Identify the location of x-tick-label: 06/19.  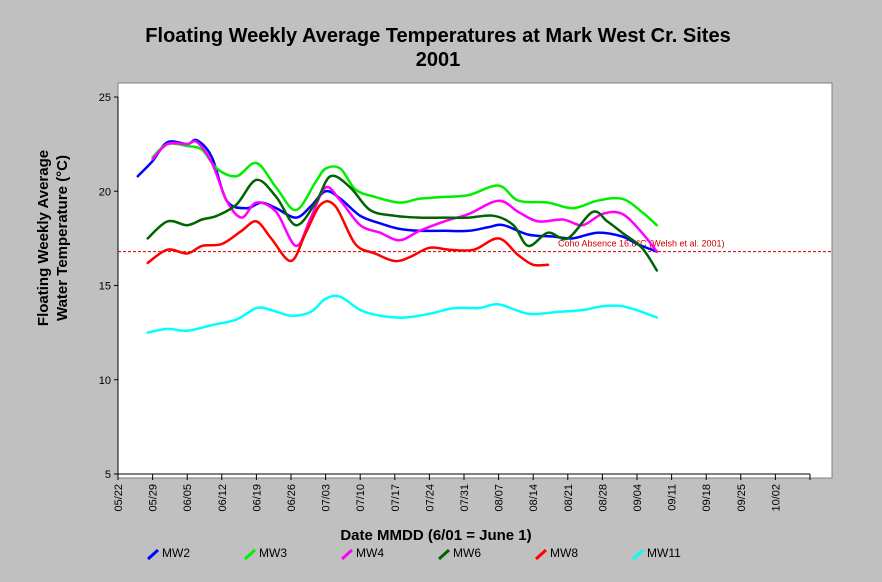
(257, 498).